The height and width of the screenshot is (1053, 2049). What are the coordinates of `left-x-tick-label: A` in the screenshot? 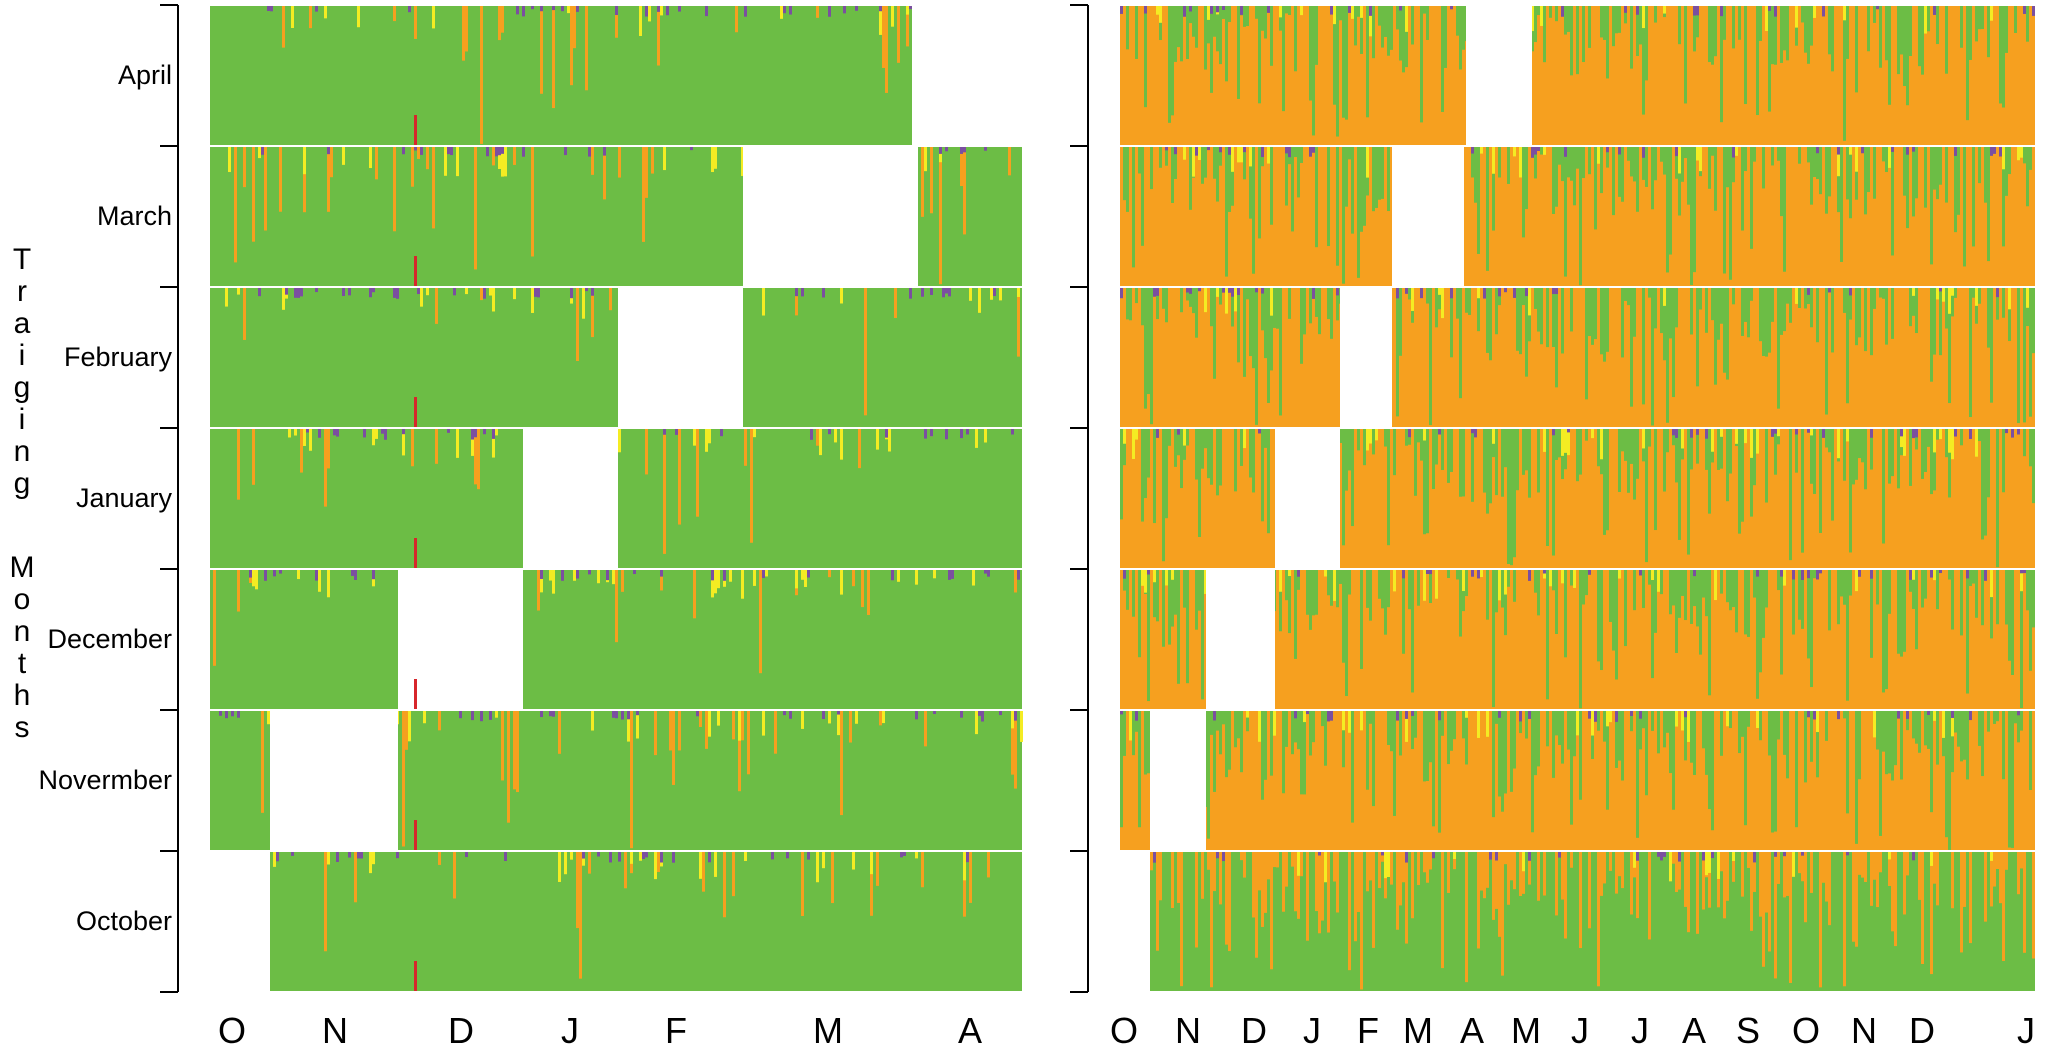 It's located at (969, 1030).